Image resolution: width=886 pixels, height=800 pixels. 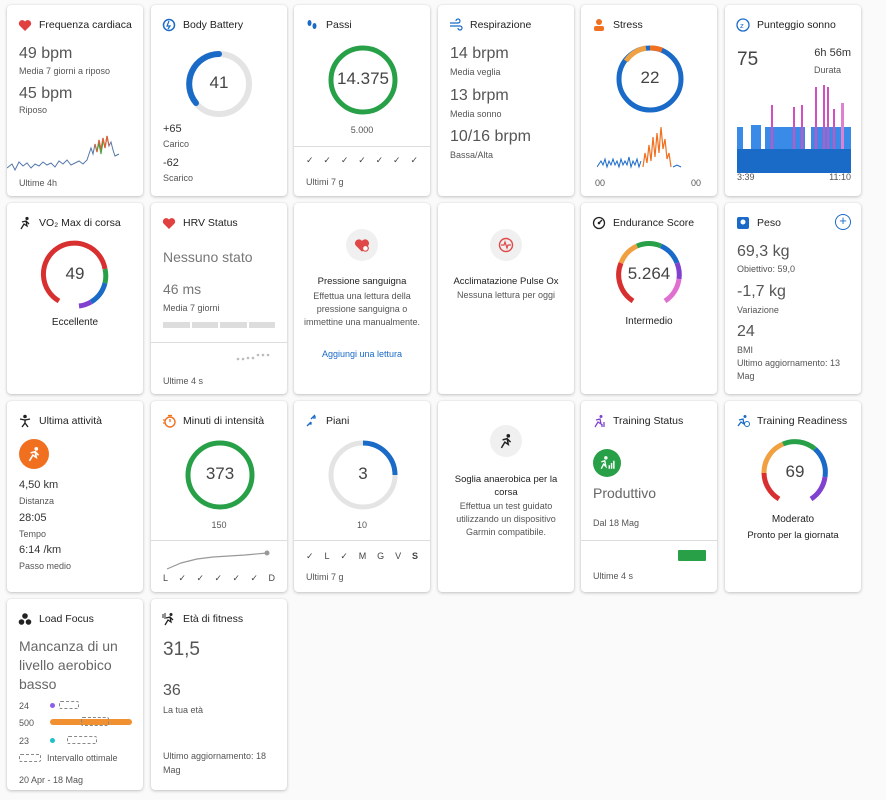 I want to click on pace-label: Passo medio, so click(x=45, y=566).